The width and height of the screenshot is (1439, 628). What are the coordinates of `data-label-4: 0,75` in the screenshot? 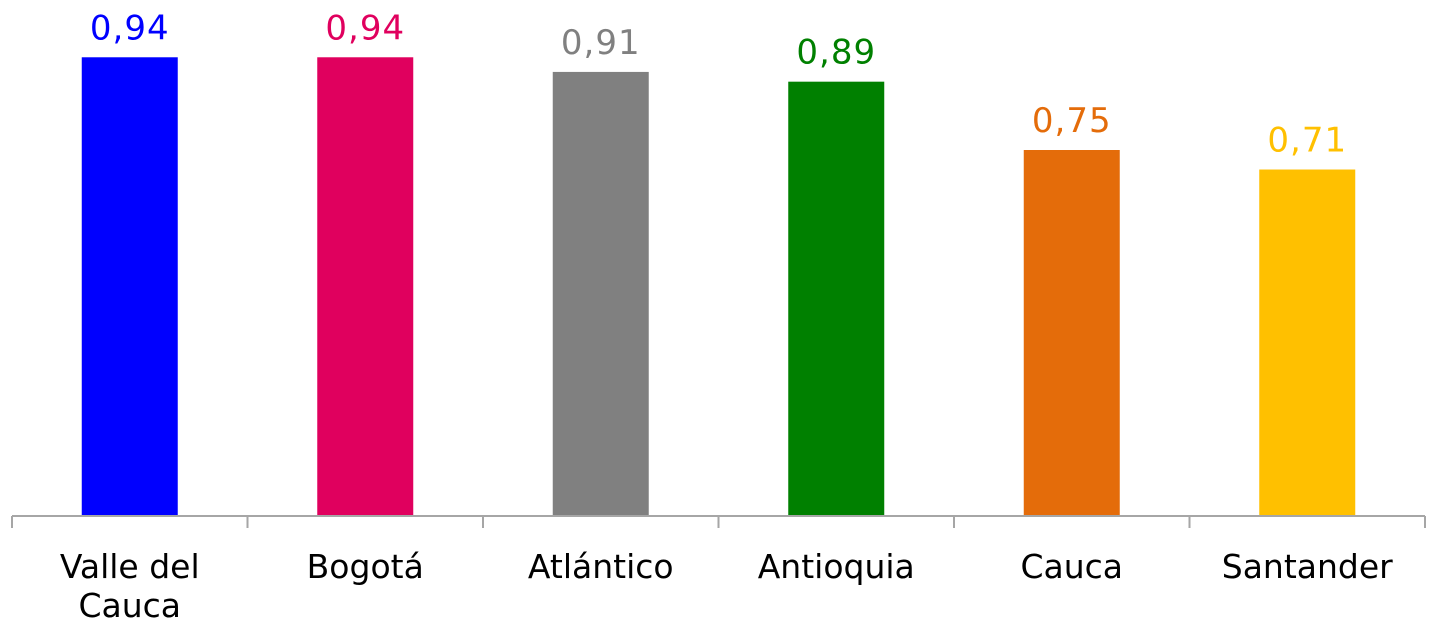 It's located at (1072, 121).